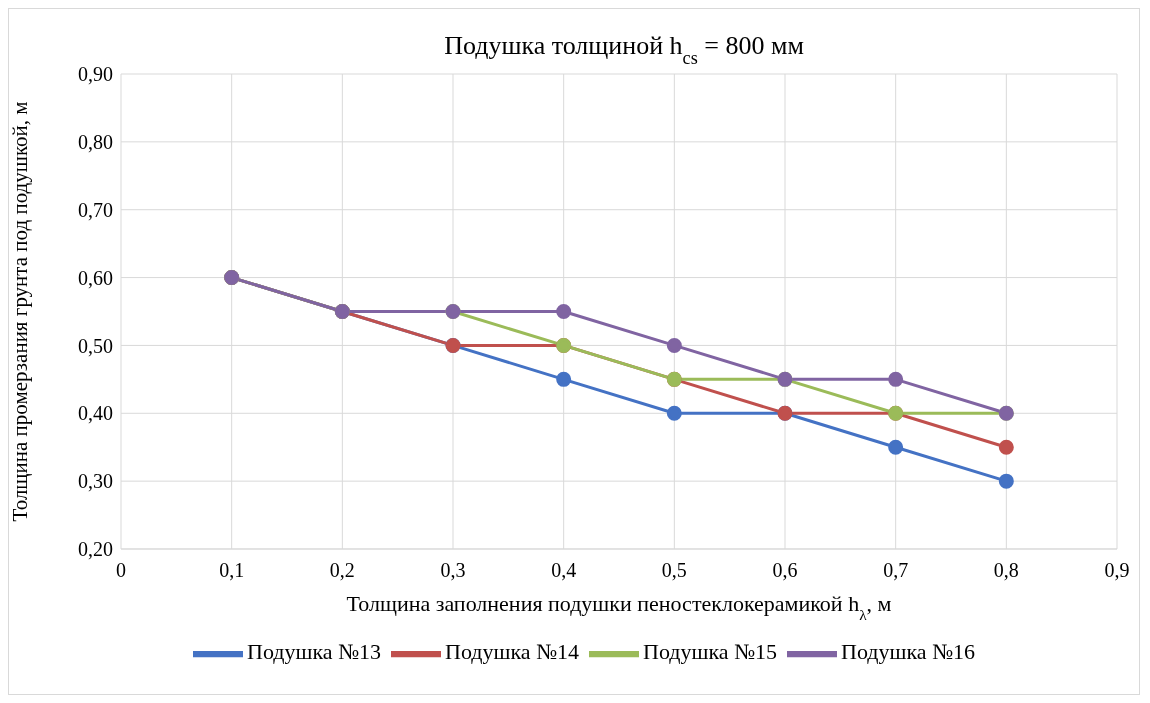 This screenshot has width=1150, height=703. I want to click on x-axis-title: Толщина заполнения подушки пеностеклокерамикой h$_{λ}$, м, so click(619, 607).